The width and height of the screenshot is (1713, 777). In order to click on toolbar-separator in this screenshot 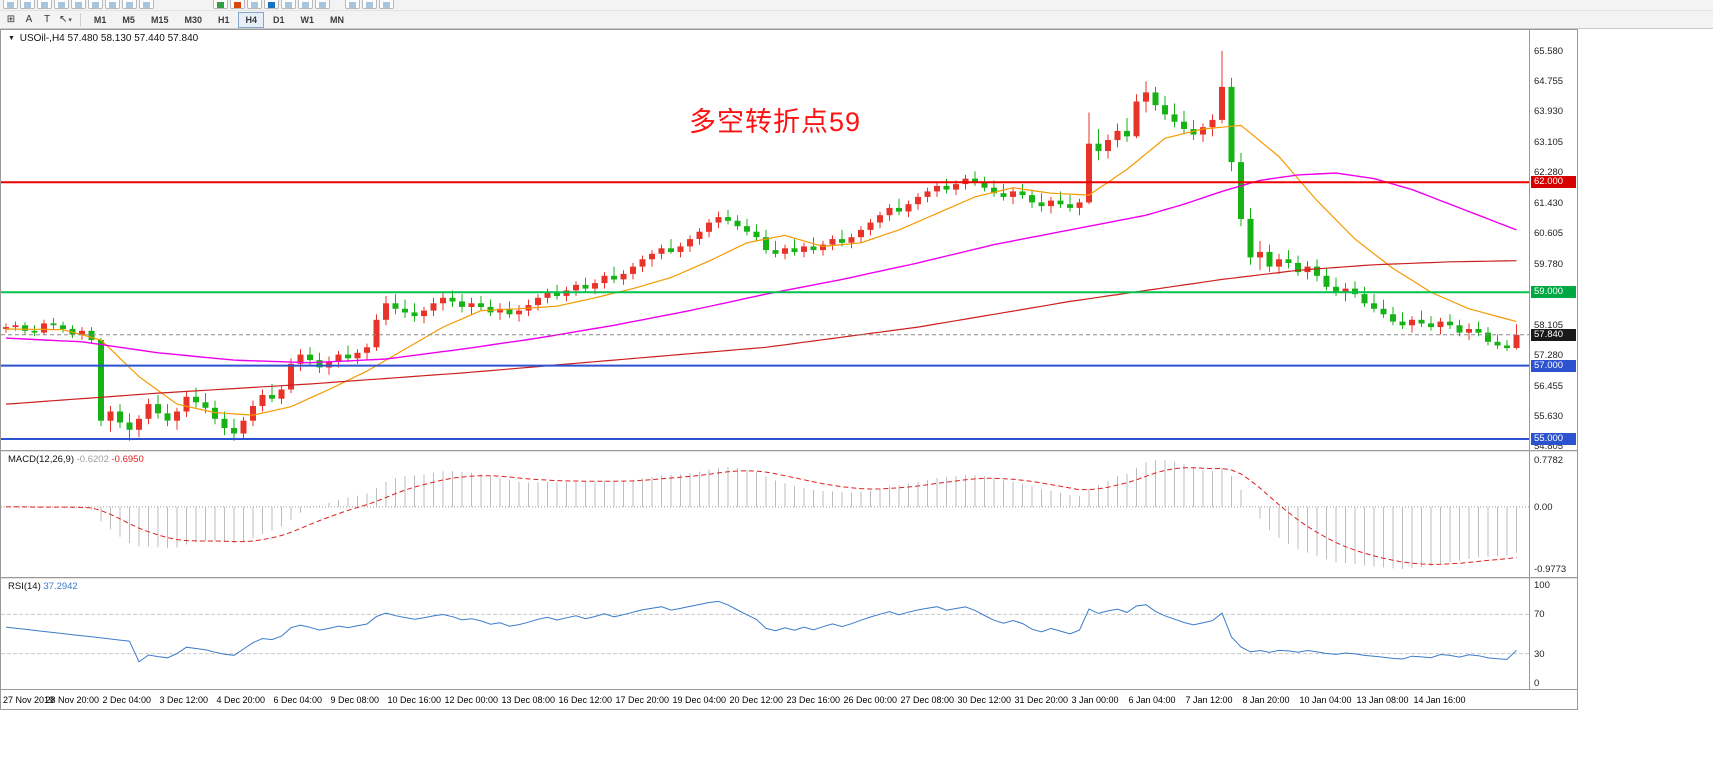, I will do `click(80, 19)`.